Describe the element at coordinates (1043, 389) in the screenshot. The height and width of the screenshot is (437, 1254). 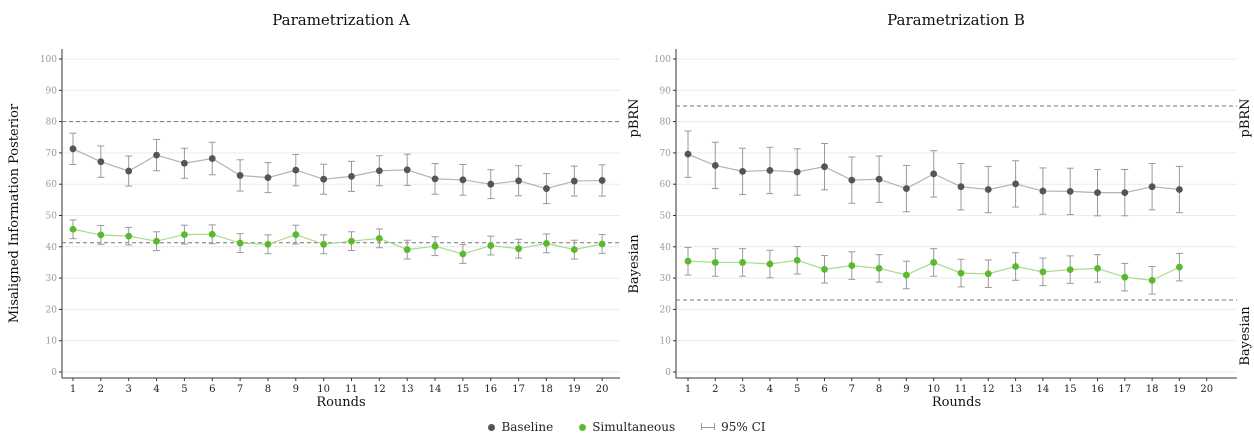
I see `x-tick-label: 14` at that location.